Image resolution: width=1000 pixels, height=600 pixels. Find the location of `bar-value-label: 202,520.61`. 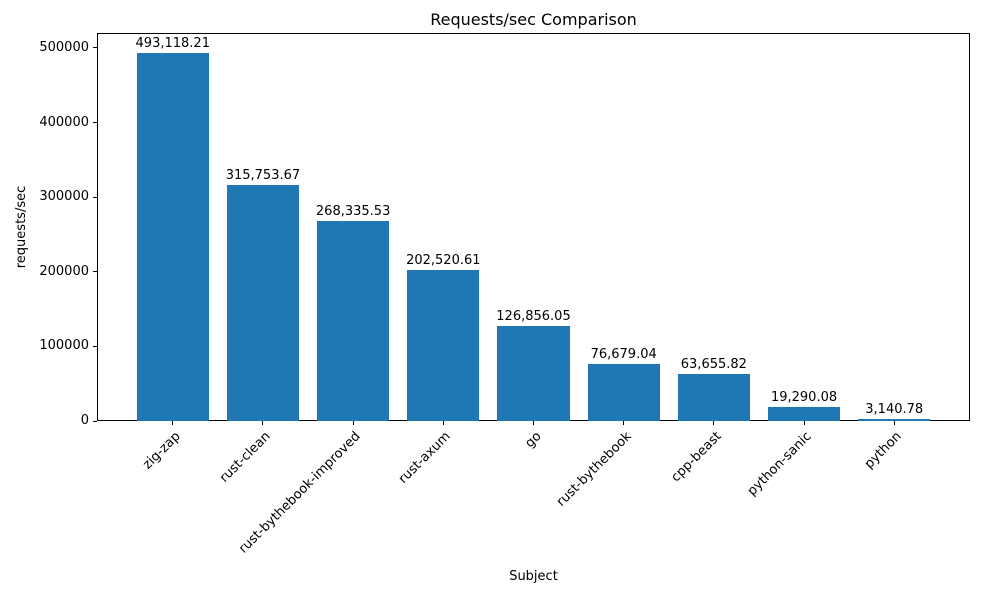

bar-value-label: 202,520.61 is located at coordinates (443, 260).